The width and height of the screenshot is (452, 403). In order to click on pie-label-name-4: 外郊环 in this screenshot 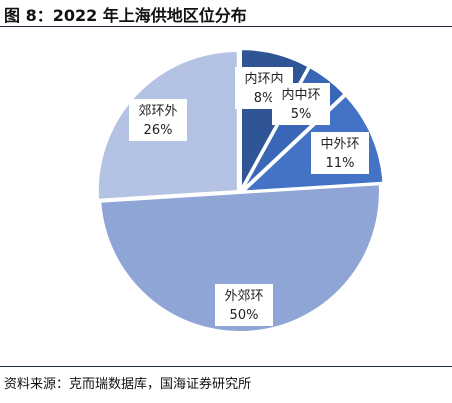, I will do `click(243, 296)`.